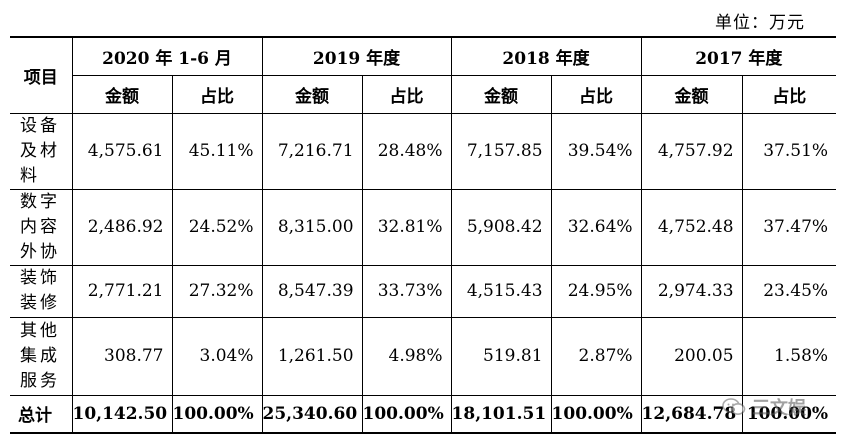  What do you see at coordinates (501, 151) in the screenshot?
I see `cell-amount: 7,157.85` at bounding box center [501, 151].